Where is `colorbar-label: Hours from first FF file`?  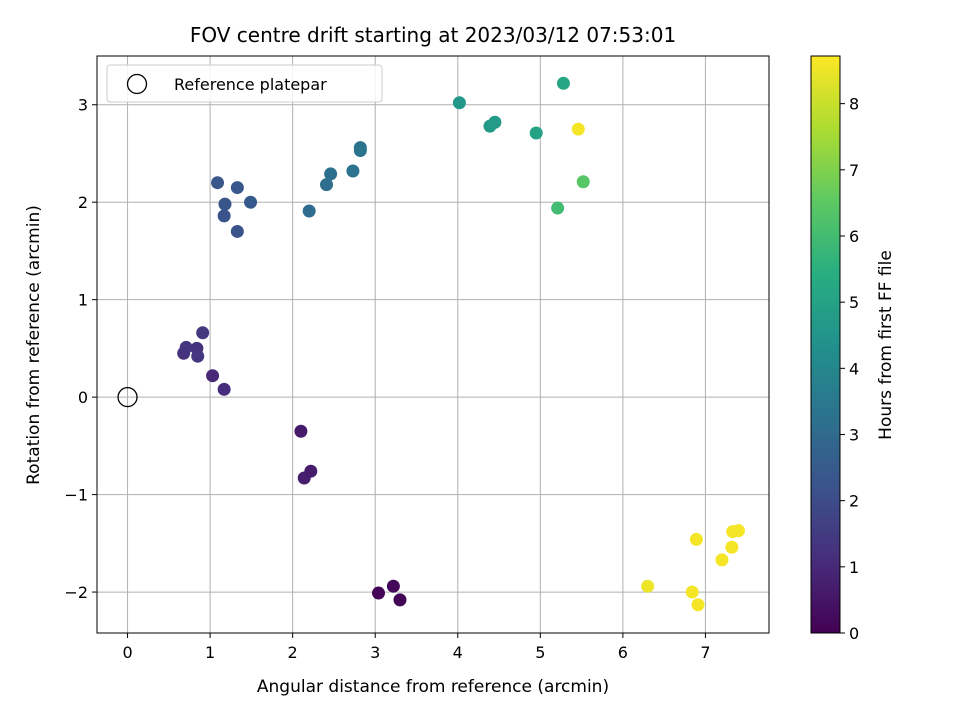
colorbar-label: Hours from first FF file is located at coordinates (886, 345).